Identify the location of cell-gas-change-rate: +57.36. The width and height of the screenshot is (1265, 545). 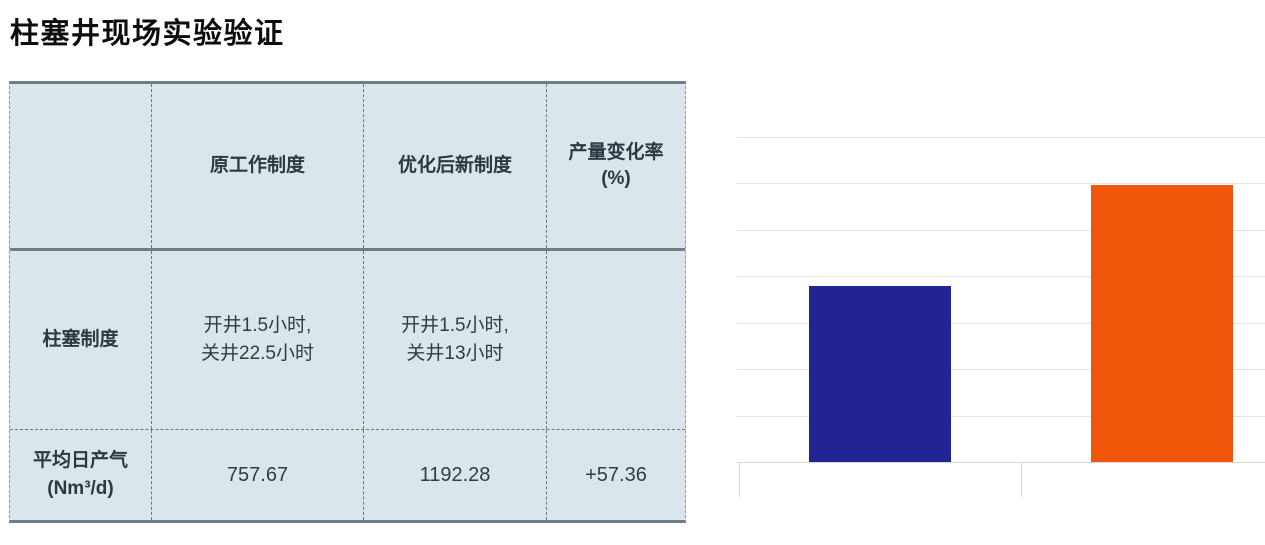
(616, 474).